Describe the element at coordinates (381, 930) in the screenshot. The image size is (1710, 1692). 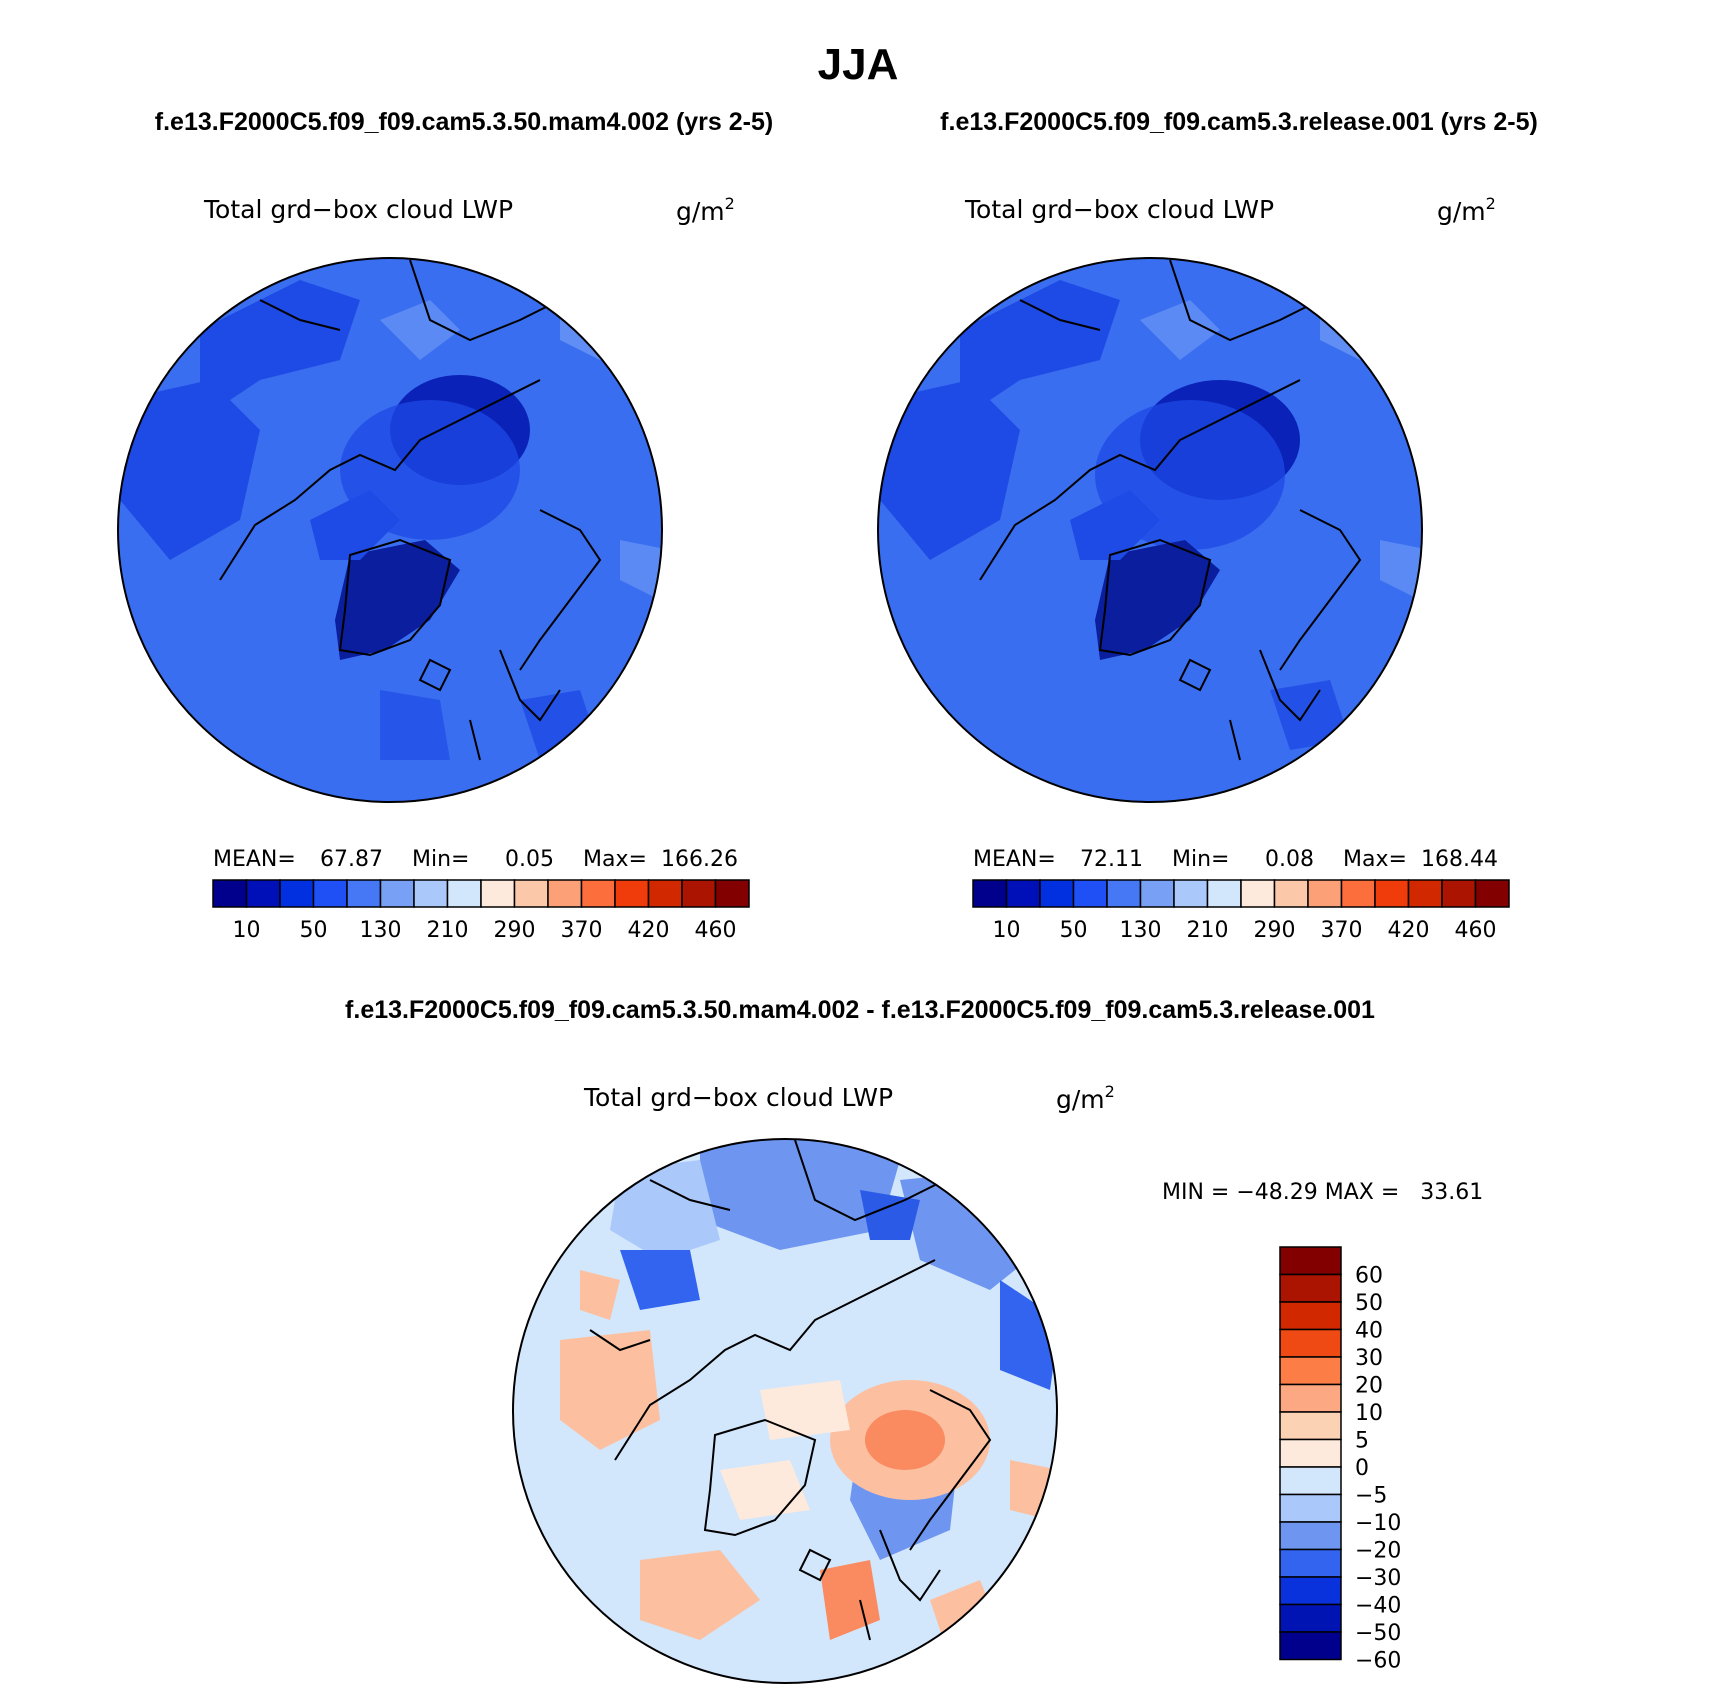
I see `colorbar-a-tick-label: 130` at that location.